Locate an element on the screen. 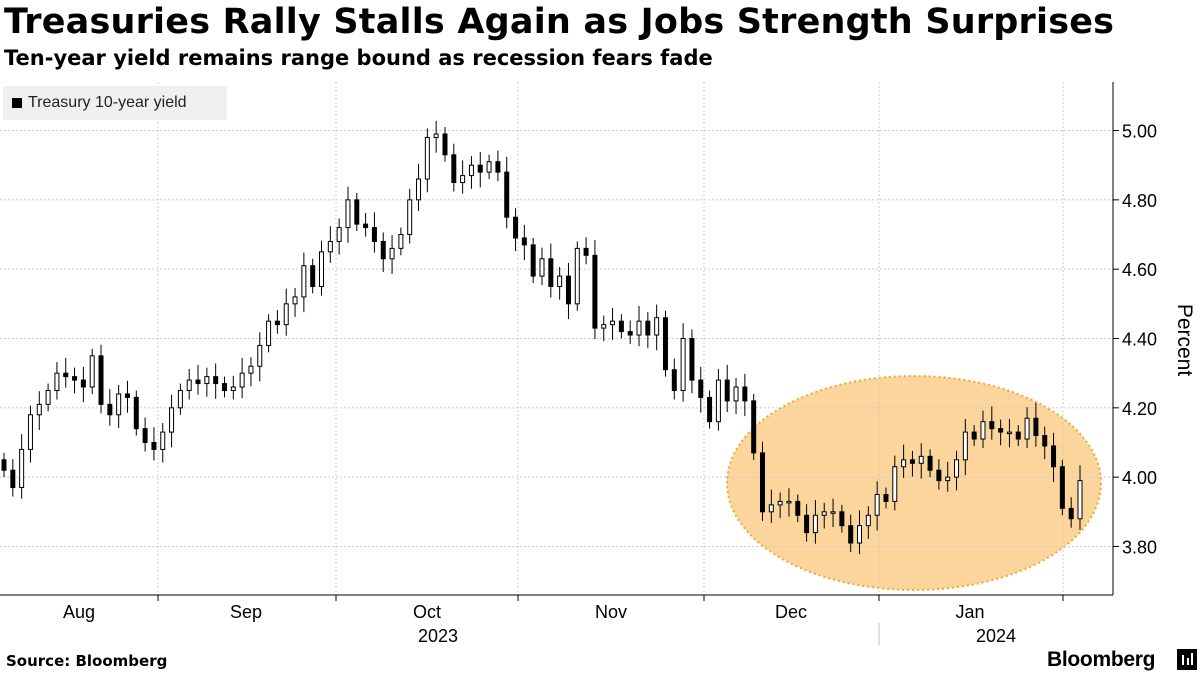 The width and height of the screenshot is (1200, 675). x-month-label: Dec is located at coordinates (791, 612).